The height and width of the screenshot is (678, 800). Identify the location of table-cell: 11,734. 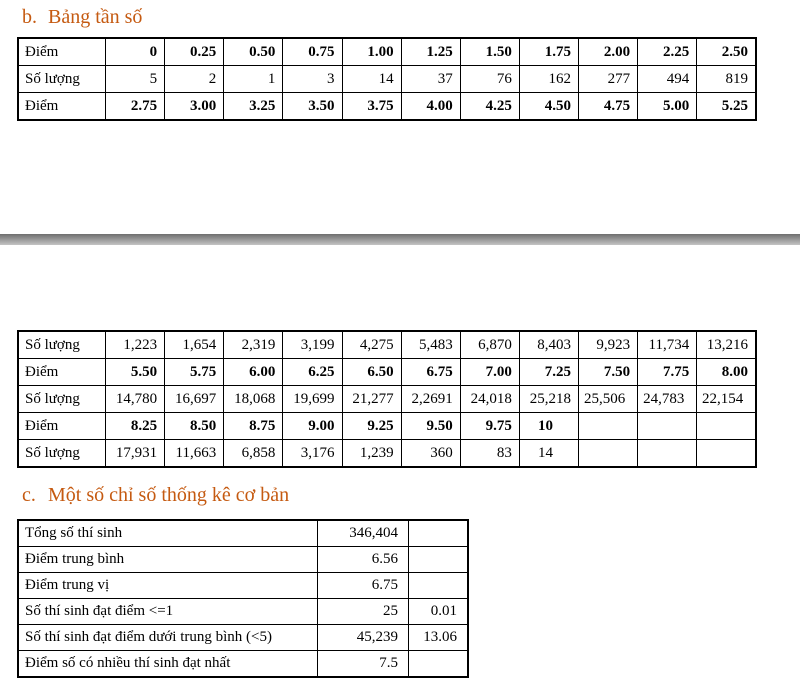
(667, 344).